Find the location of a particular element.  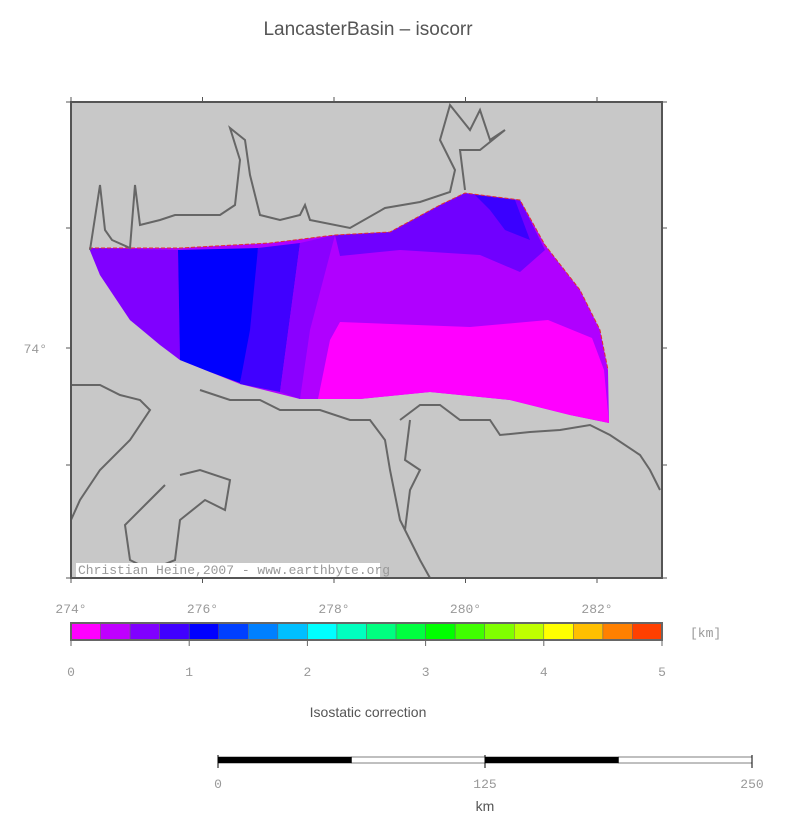

colorbar-tick-label: 4 is located at coordinates (544, 672).